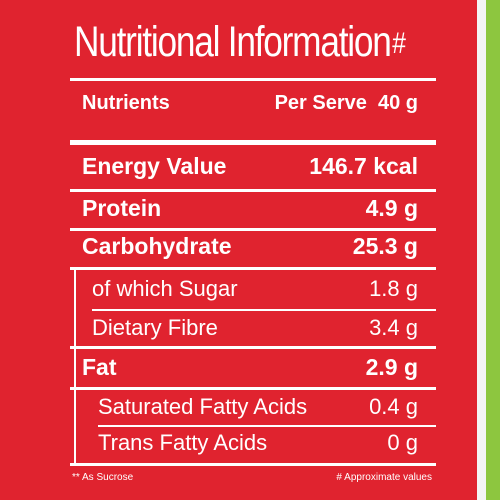 The height and width of the screenshot is (500, 500). Describe the element at coordinates (385, 246) in the screenshot. I see `nutrient-value: 25.3 g` at that location.